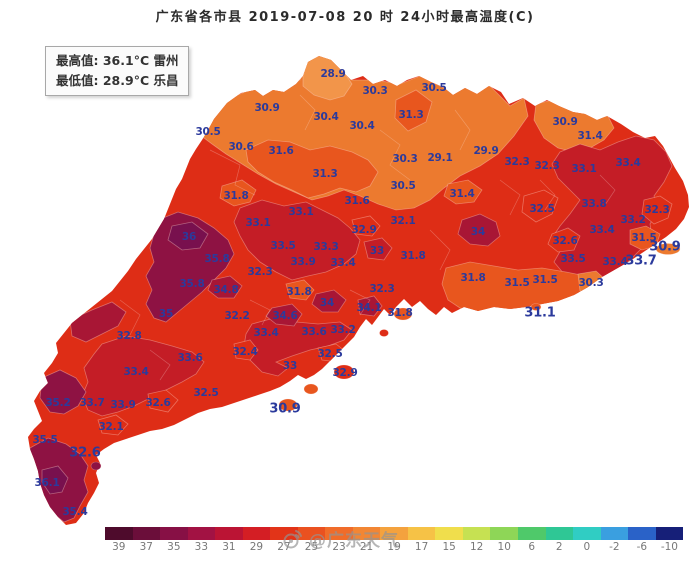 The height and width of the screenshot is (561, 690). I want to click on min-value-line: 最低值: 28.9°C 乐昌, so click(117, 80).